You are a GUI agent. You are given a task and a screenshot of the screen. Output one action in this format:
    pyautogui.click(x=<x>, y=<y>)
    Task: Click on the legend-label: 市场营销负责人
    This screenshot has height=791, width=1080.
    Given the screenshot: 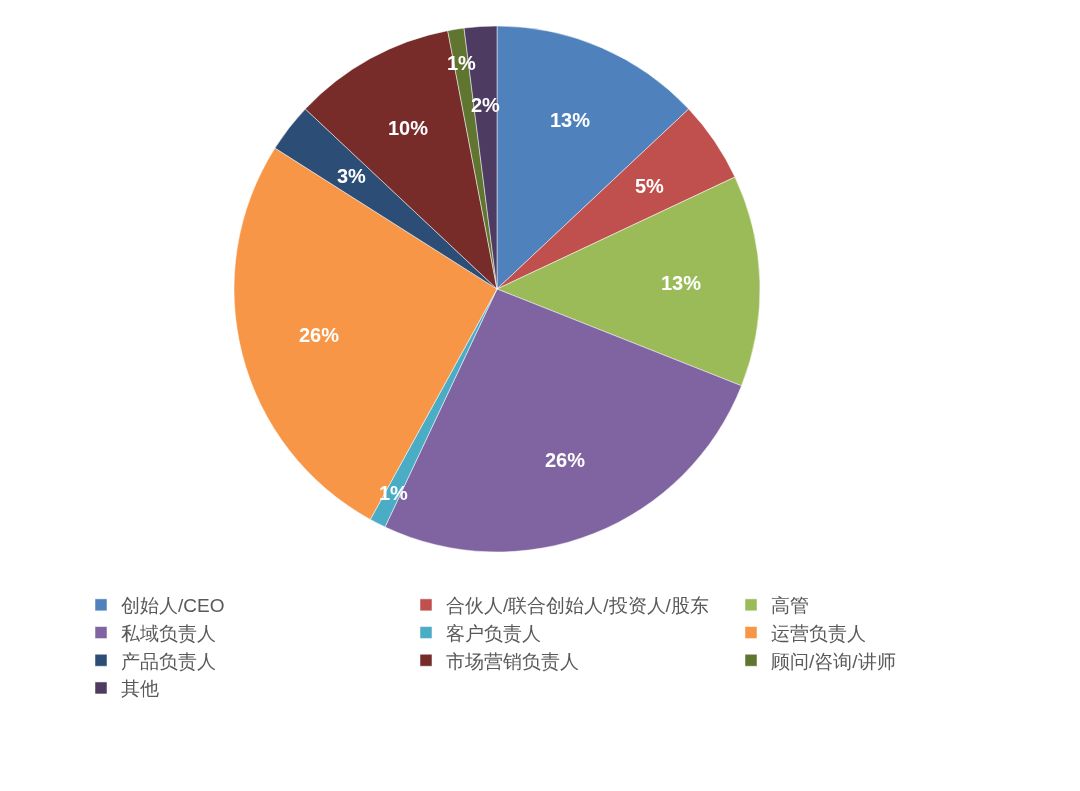 What is the action you would take?
    pyautogui.click(x=512, y=661)
    